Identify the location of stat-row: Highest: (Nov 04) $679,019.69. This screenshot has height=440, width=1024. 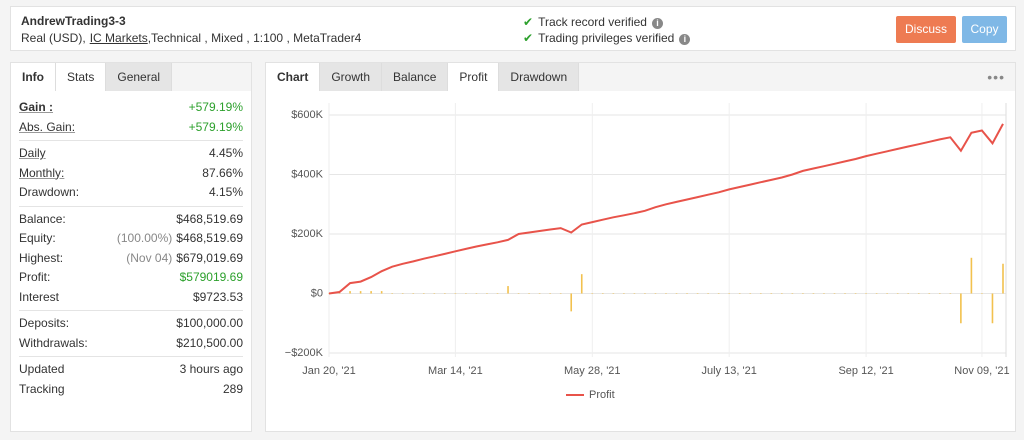
(131, 259).